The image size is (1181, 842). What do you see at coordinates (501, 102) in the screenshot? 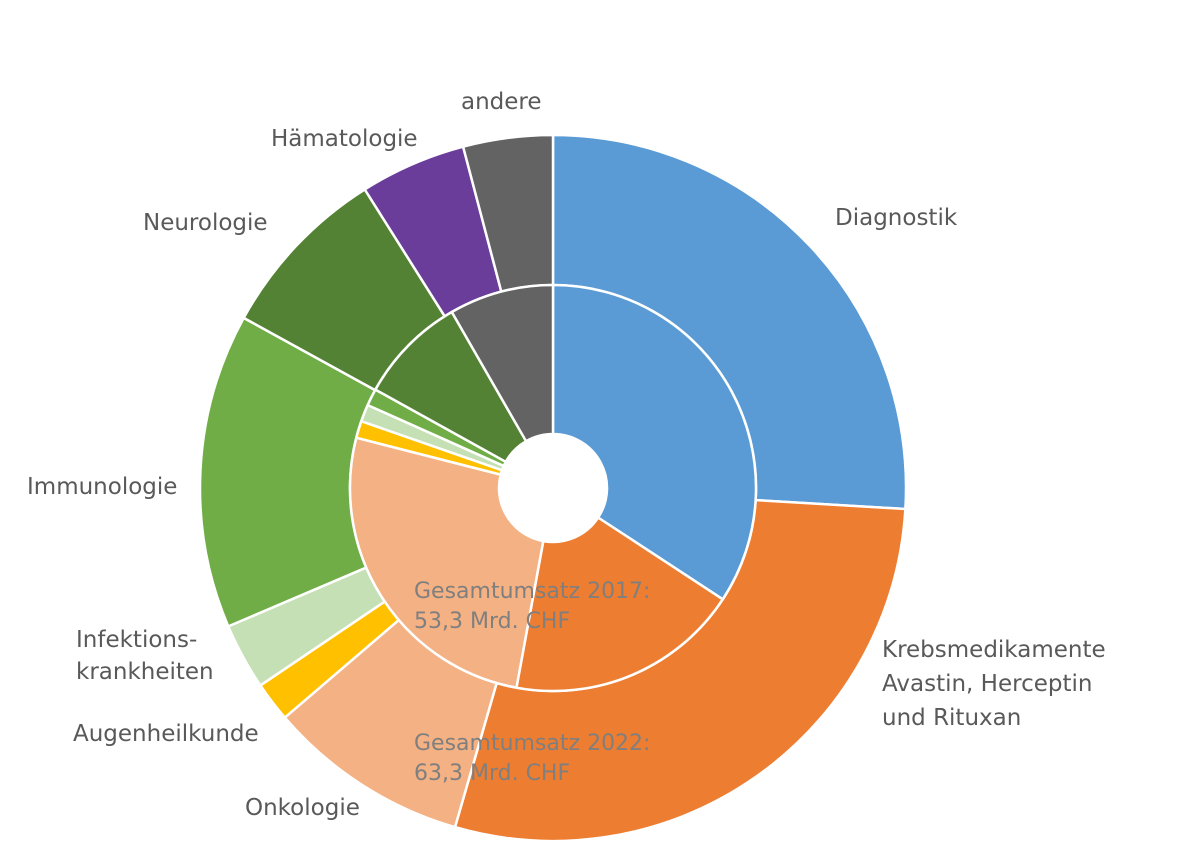
I see `label-andere: andere` at bounding box center [501, 102].